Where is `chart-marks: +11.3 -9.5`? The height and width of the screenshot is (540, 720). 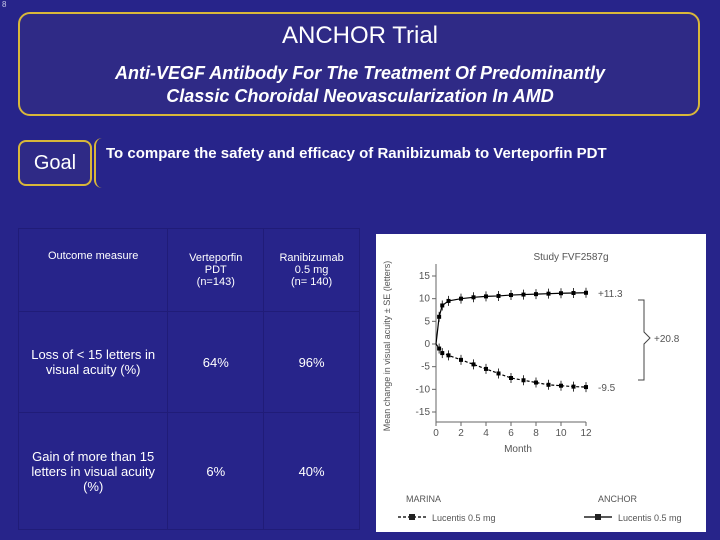 chart-marks: +11.3 -9.5 is located at coordinates (529, 340).